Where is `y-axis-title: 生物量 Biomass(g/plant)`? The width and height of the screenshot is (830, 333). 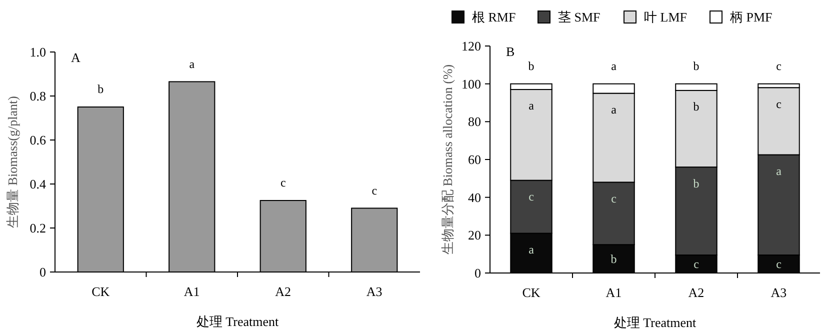 y-axis-title: 生物量 Biomass(g/plant) is located at coordinates (12, 162).